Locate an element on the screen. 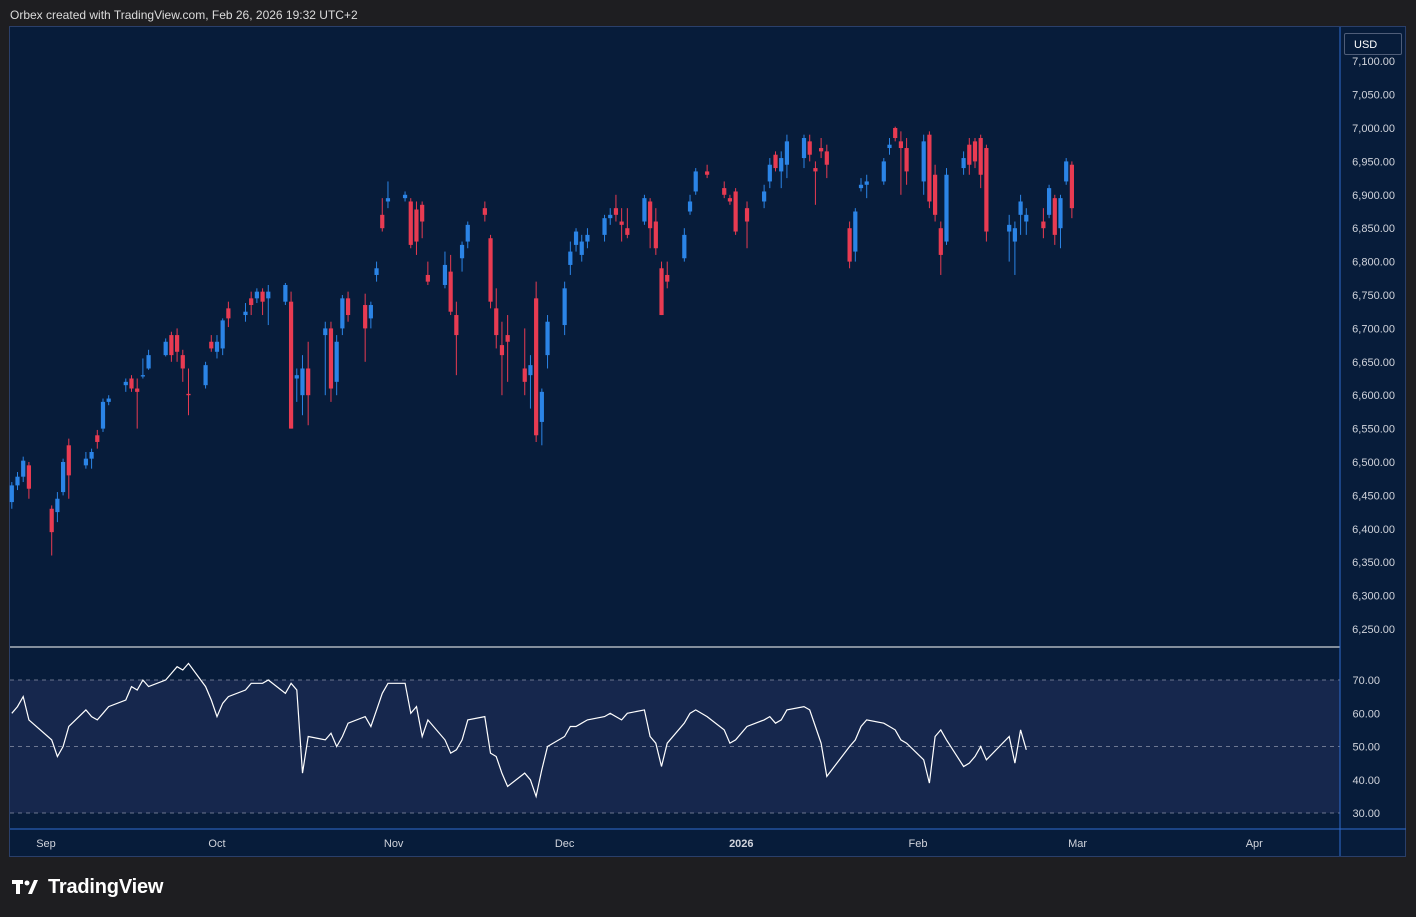 Image resolution: width=1416 pixels, height=917 pixels. price-tick-label: 6,400.00 is located at coordinates (1373, 530).